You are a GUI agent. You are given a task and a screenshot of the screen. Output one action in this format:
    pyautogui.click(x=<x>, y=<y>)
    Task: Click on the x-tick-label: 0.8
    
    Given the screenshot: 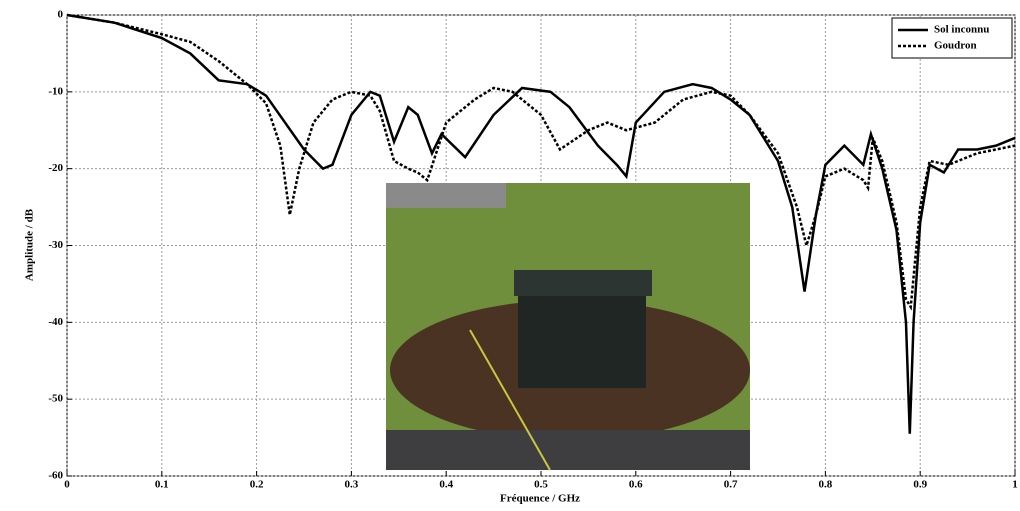 What is the action you would take?
    pyautogui.click(x=826, y=485)
    